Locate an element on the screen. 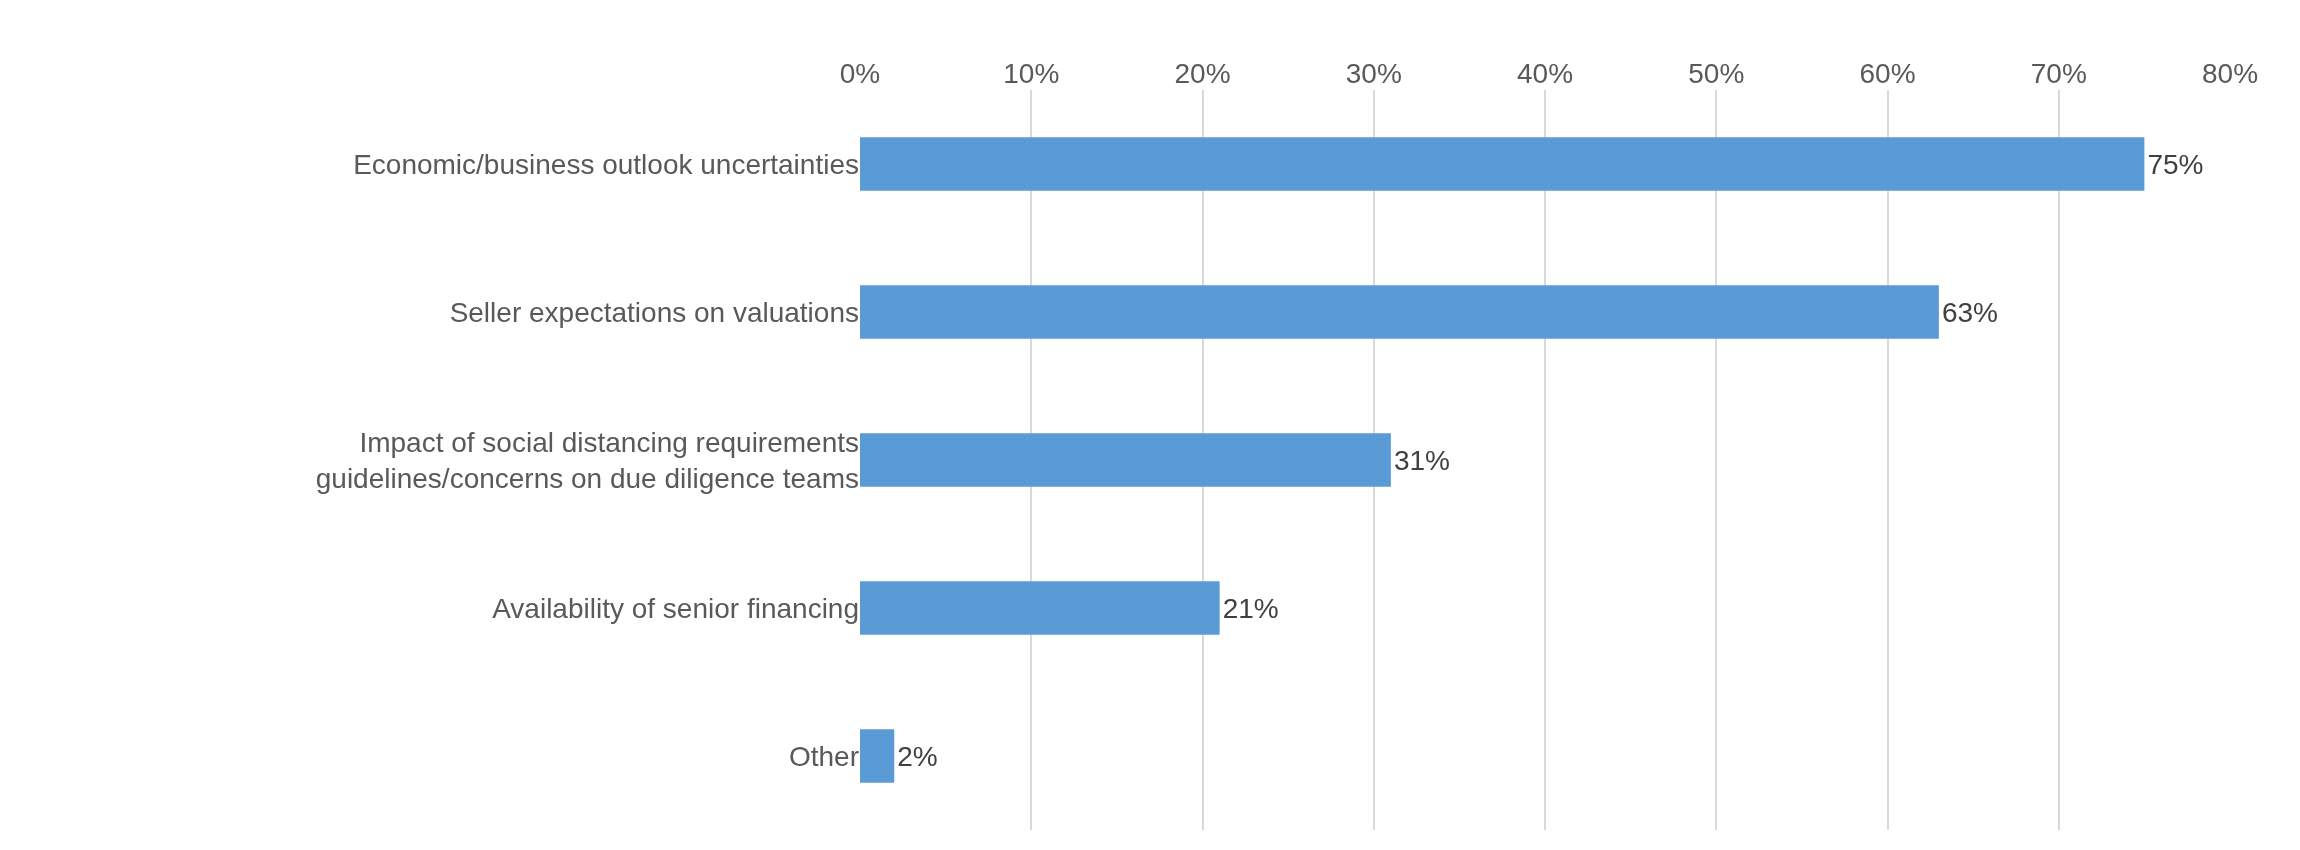 This screenshot has width=2300, height=850. x-tick-label: 50% is located at coordinates (1716, 74).